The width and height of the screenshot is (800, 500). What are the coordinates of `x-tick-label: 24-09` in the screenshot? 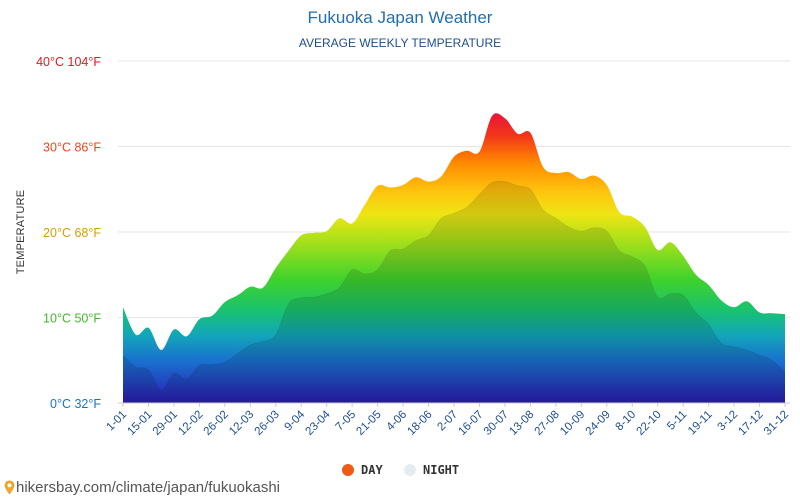 It's located at (598, 423).